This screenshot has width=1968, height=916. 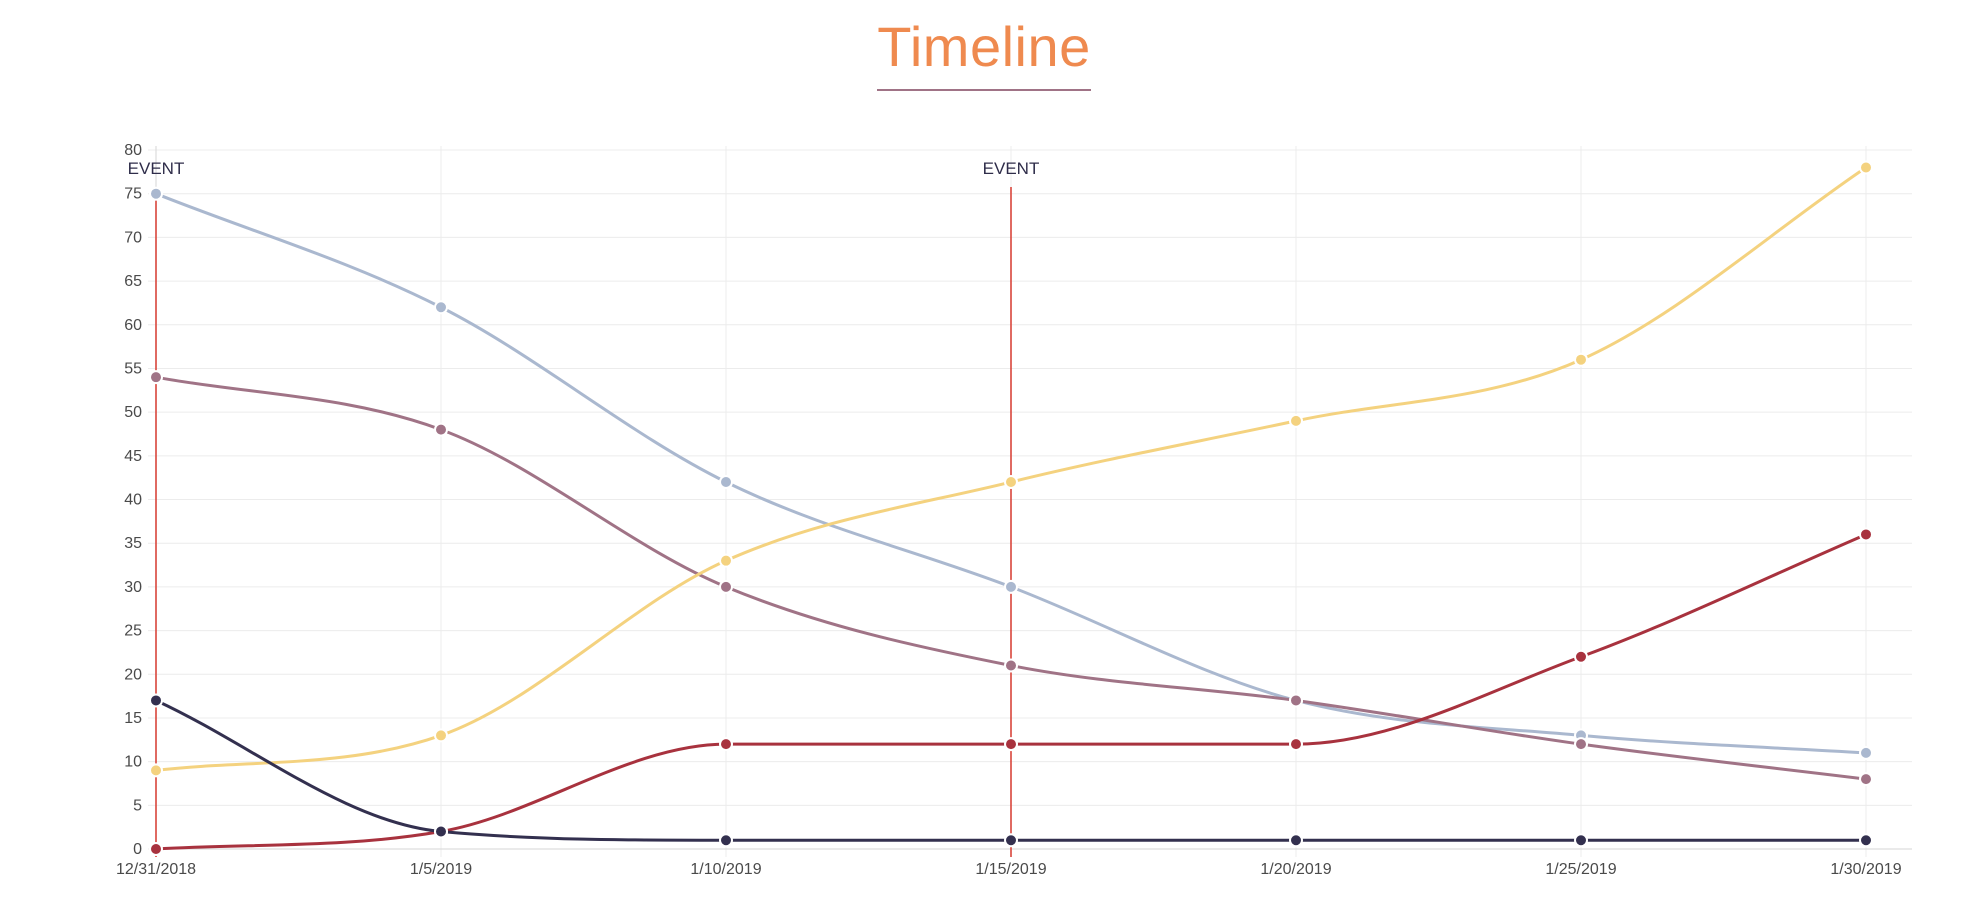 I want to click on x-tick-label: 1/25/2019, so click(x=1580, y=869).